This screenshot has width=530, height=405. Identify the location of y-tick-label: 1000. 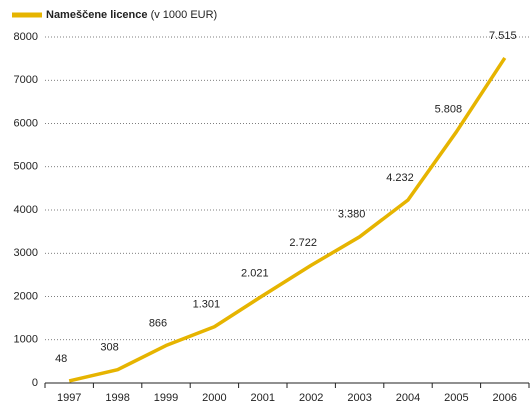
(26, 340).